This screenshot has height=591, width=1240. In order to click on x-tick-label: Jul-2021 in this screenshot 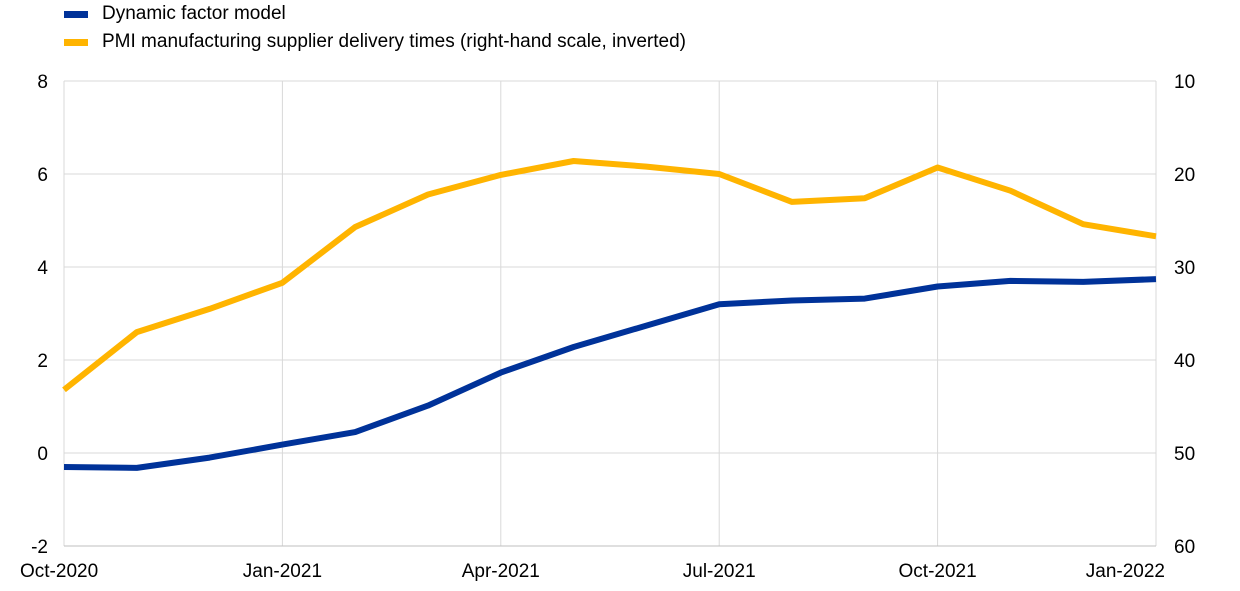, I will do `click(719, 571)`.